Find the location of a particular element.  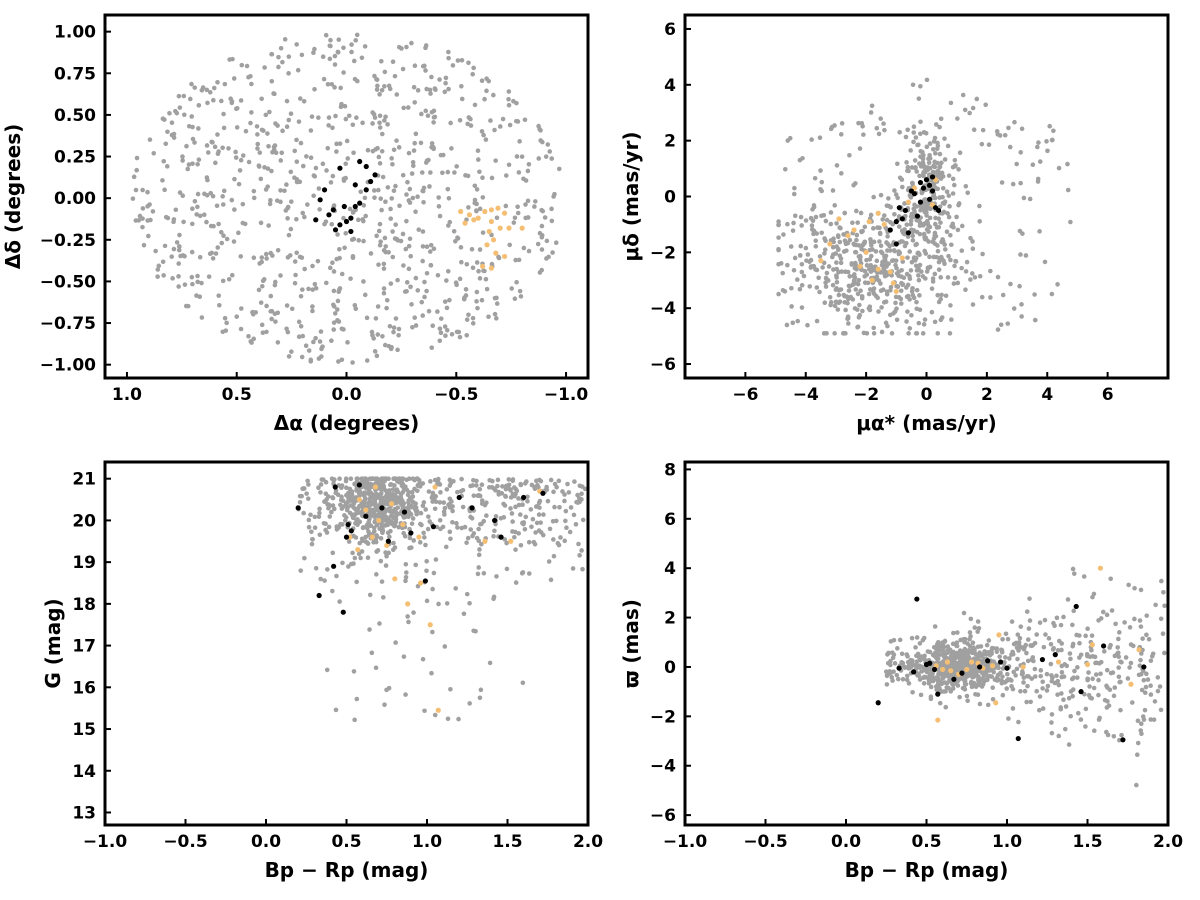

y-tick-label: 0.00 is located at coordinates (75, 199).